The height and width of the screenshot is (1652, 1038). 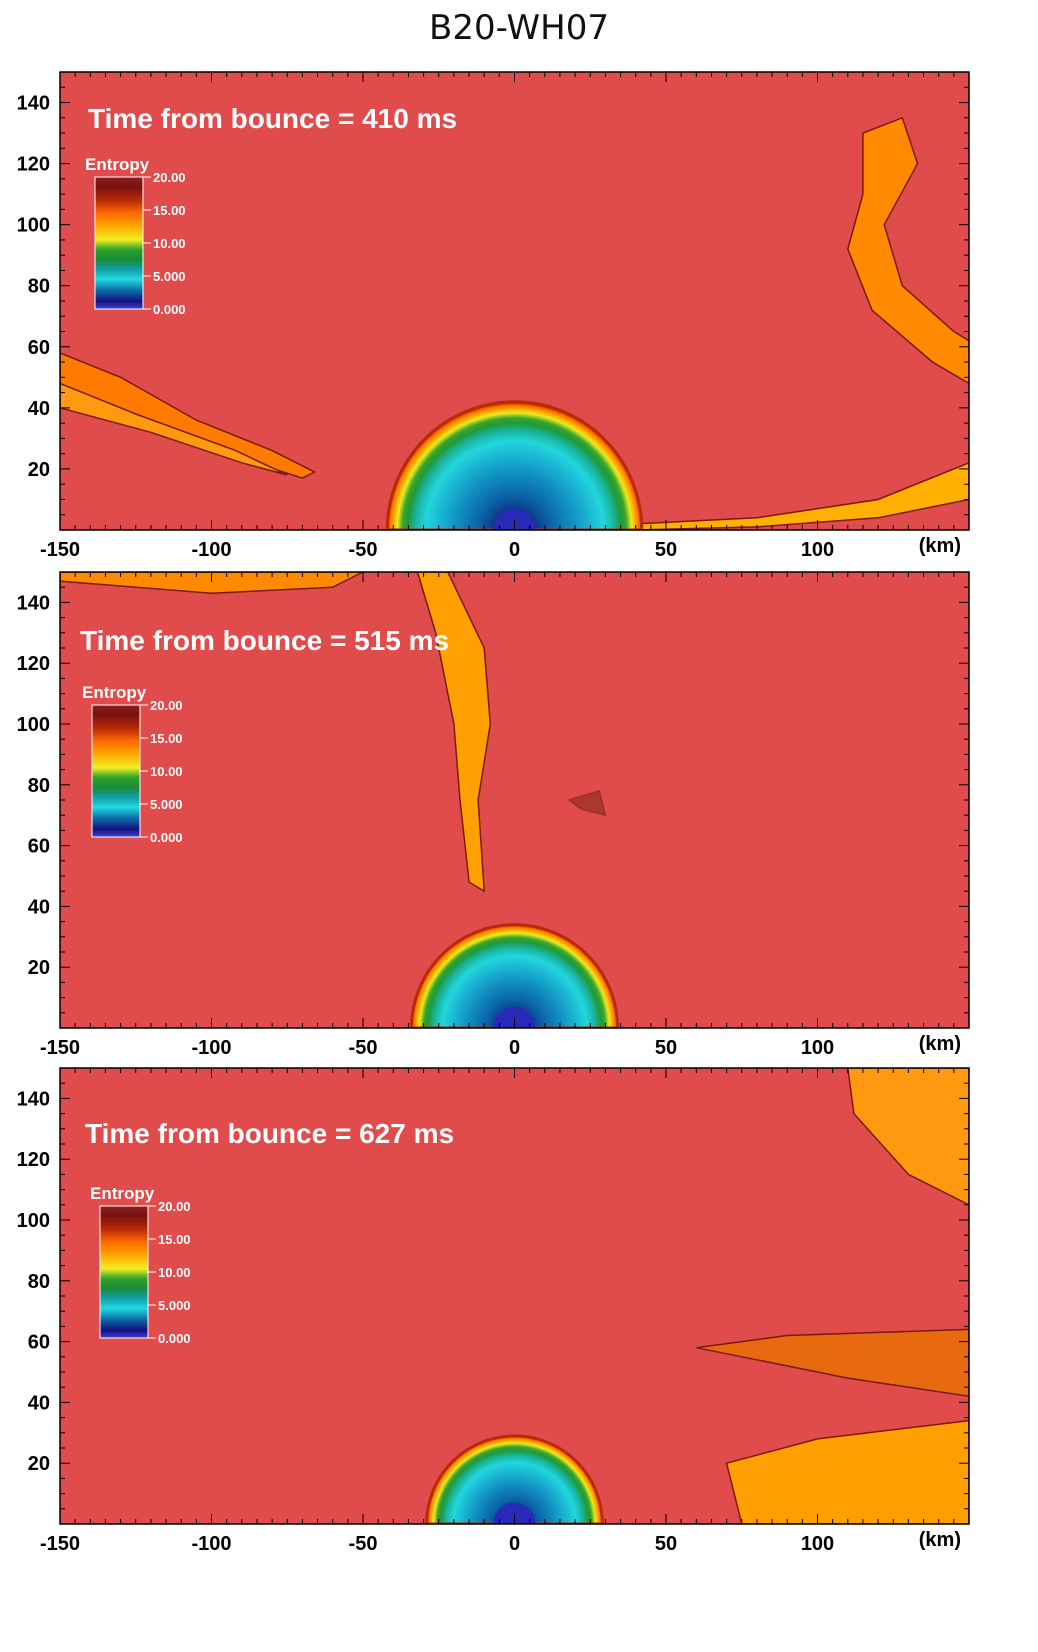 What do you see at coordinates (832, 1363) in the screenshot?
I see `plume-mid-right` at bounding box center [832, 1363].